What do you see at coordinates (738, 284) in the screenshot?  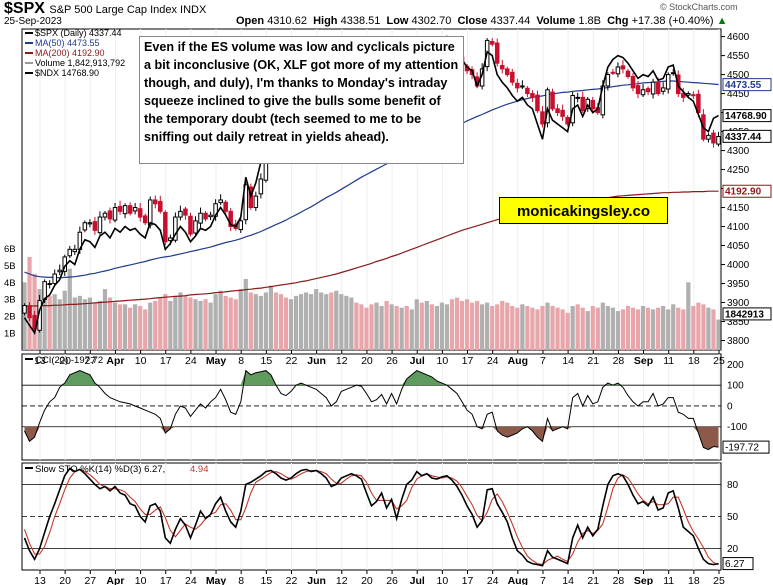 I see `price-tick-label: 3950` at bounding box center [738, 284].